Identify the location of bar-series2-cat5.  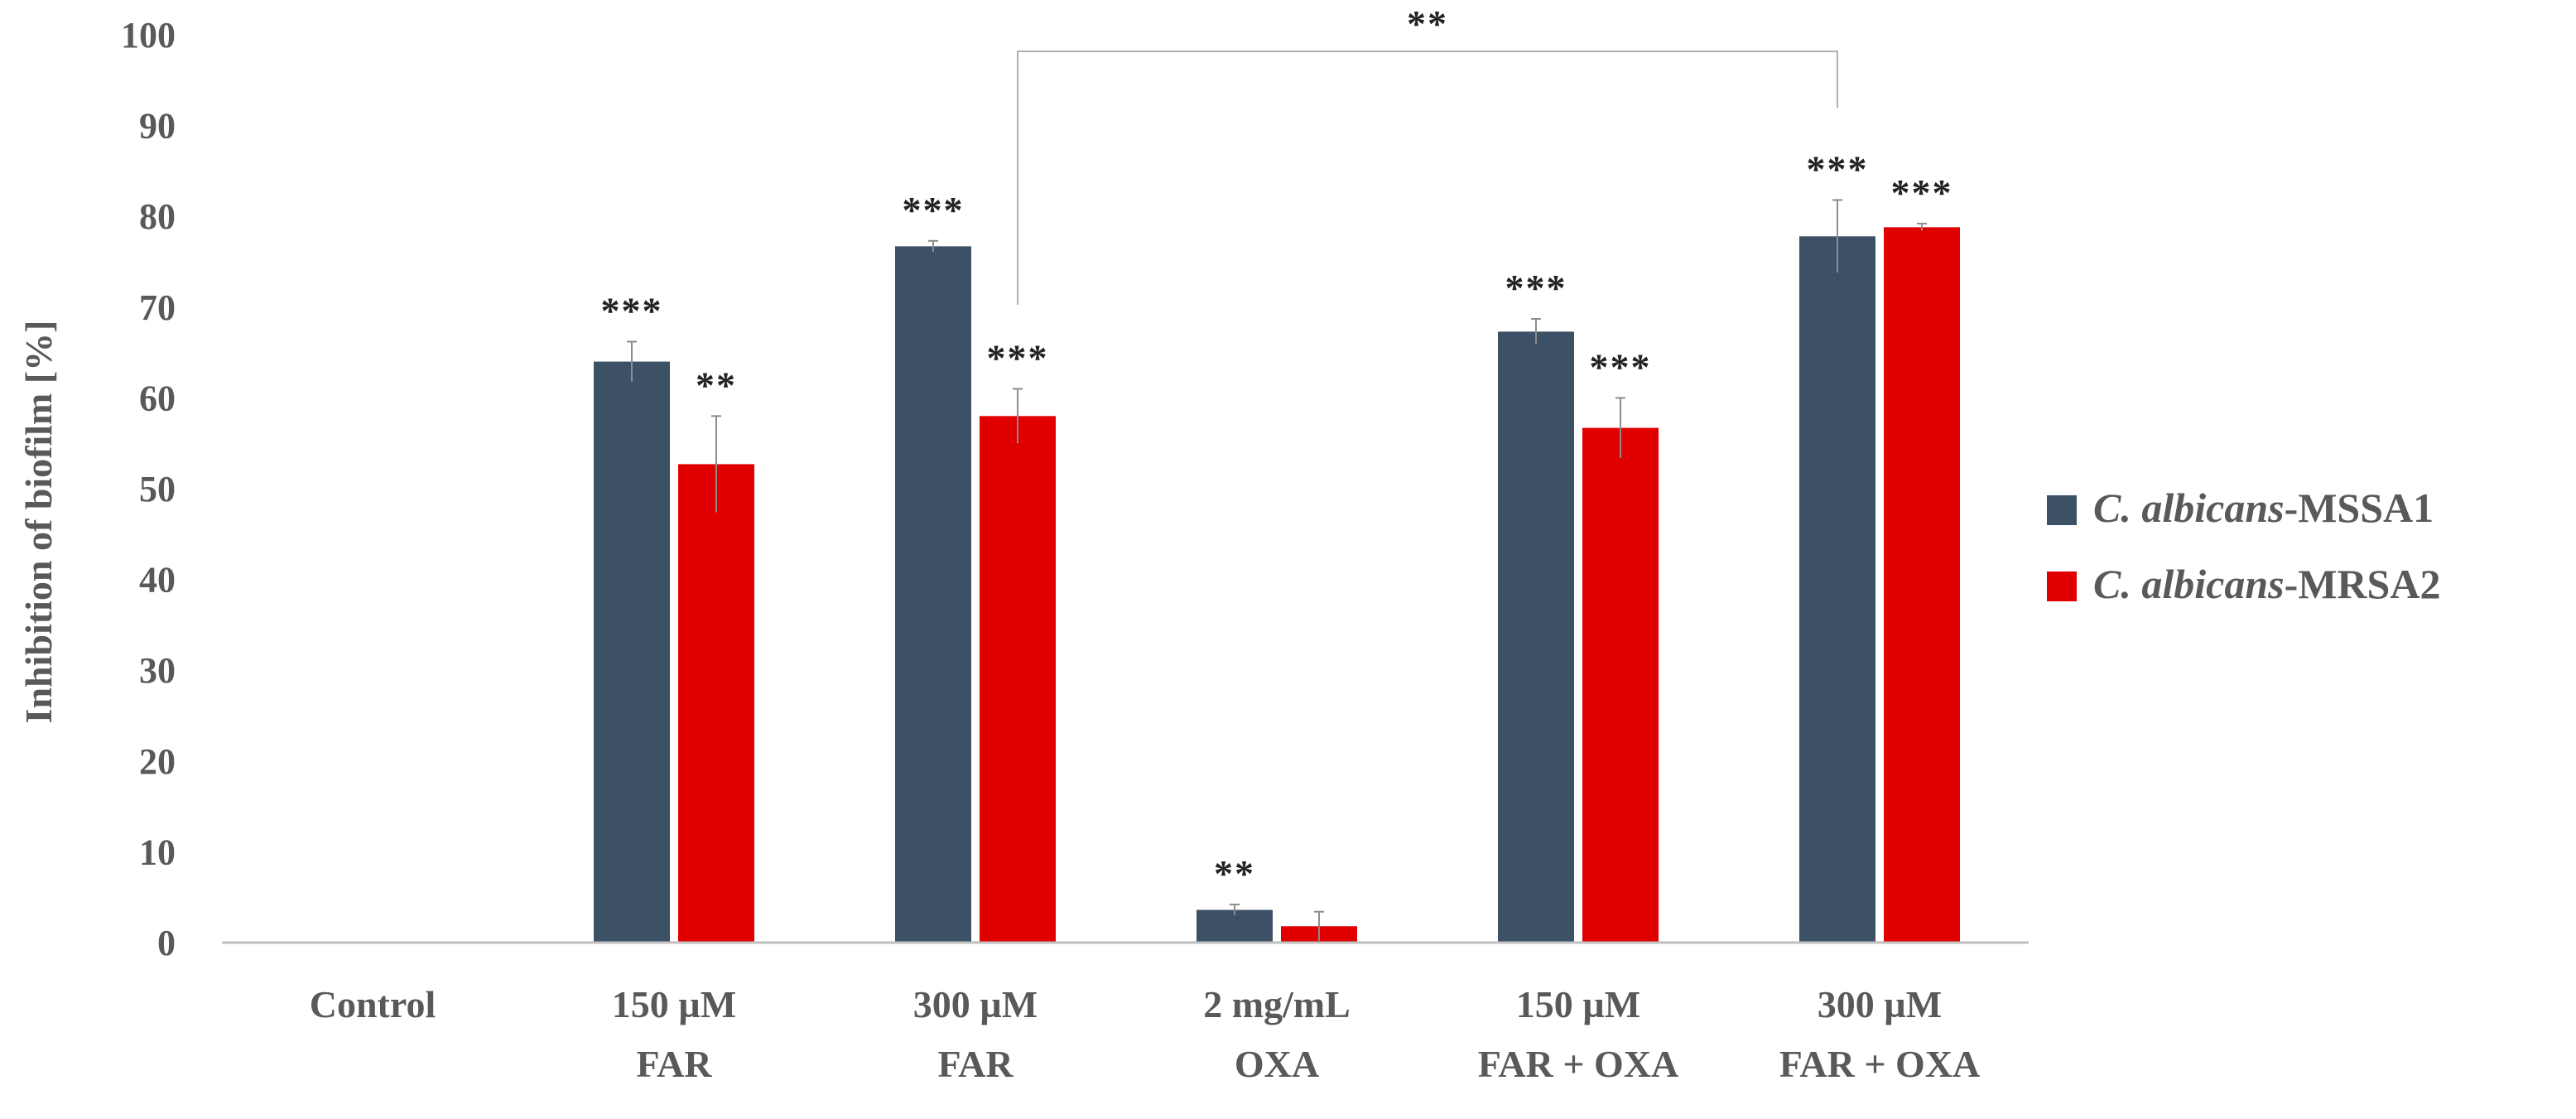
(1620, 685).